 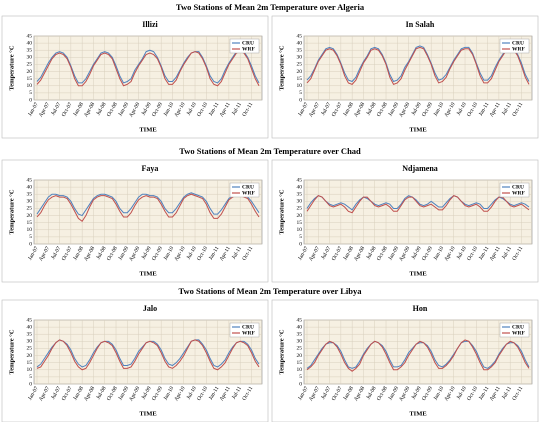 I want to click on chart-title: In Salah, so click(x=420, y=24).